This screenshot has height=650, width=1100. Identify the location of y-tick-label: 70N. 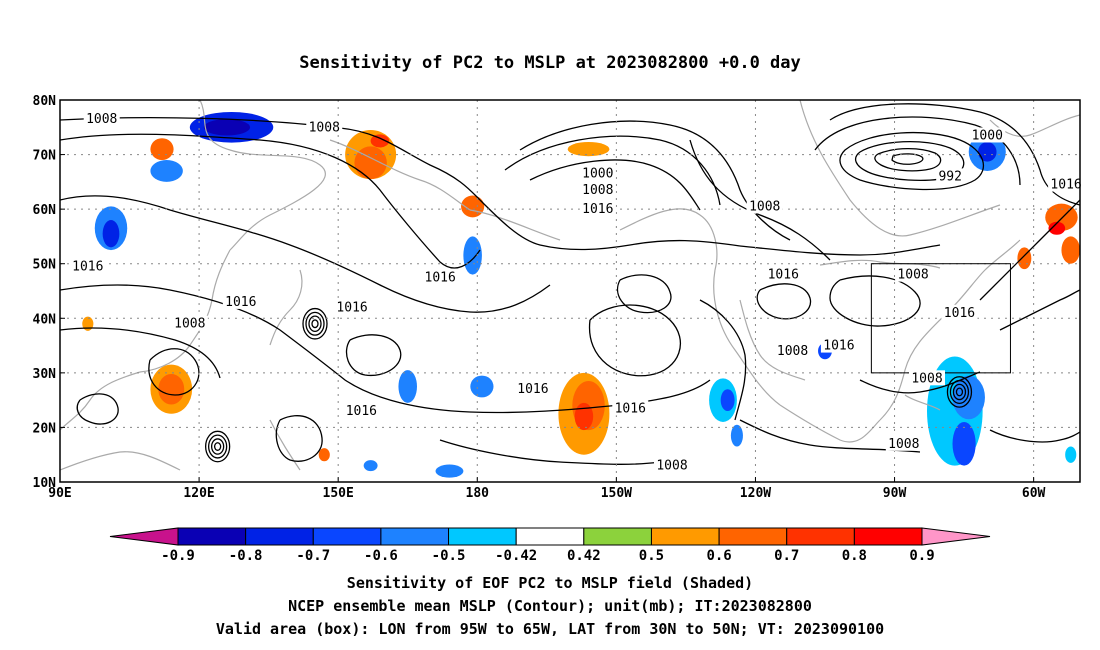
(45, 156).